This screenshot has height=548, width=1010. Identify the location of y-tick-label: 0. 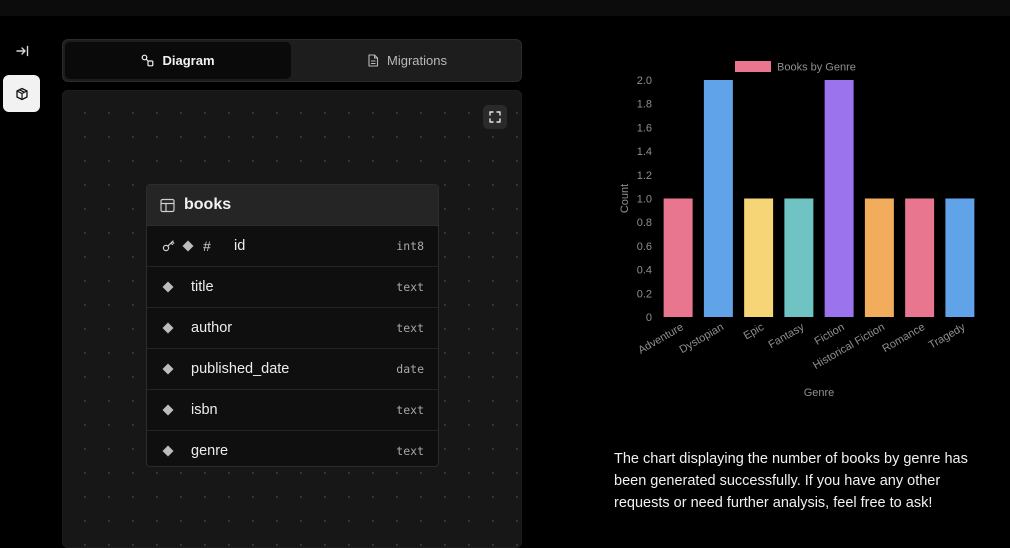
(649, 318).